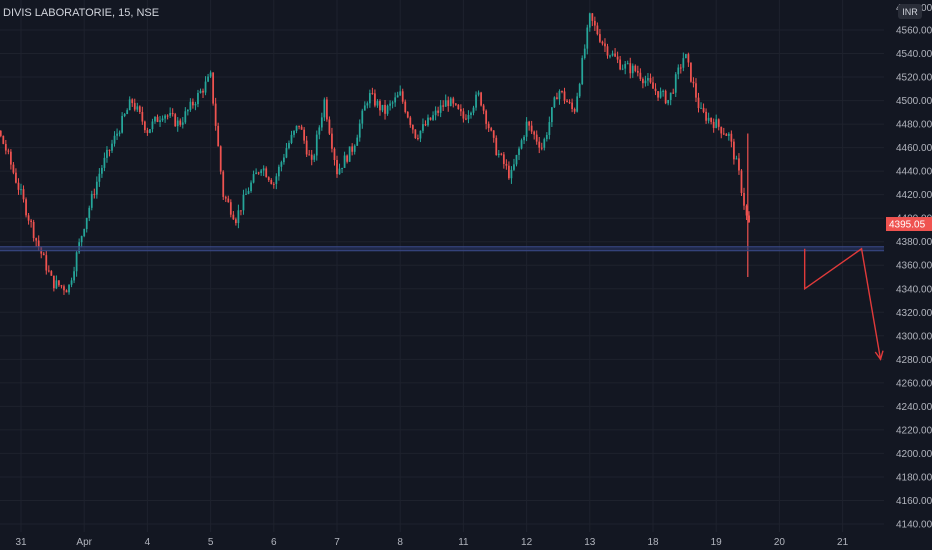 The image size is (932, 550). I want to click on support-band, so click(442, 248).